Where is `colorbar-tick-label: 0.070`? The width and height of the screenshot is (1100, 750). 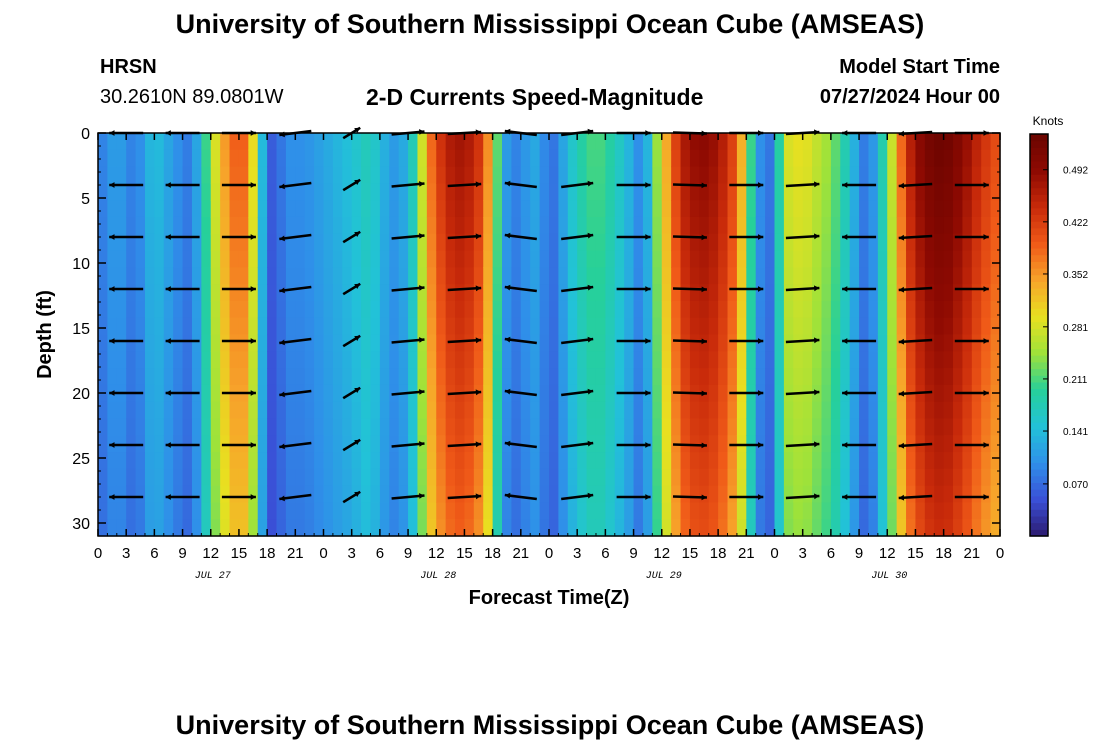 colorbar-tick-label: 0.070 is located at coordinates (1075, 485).